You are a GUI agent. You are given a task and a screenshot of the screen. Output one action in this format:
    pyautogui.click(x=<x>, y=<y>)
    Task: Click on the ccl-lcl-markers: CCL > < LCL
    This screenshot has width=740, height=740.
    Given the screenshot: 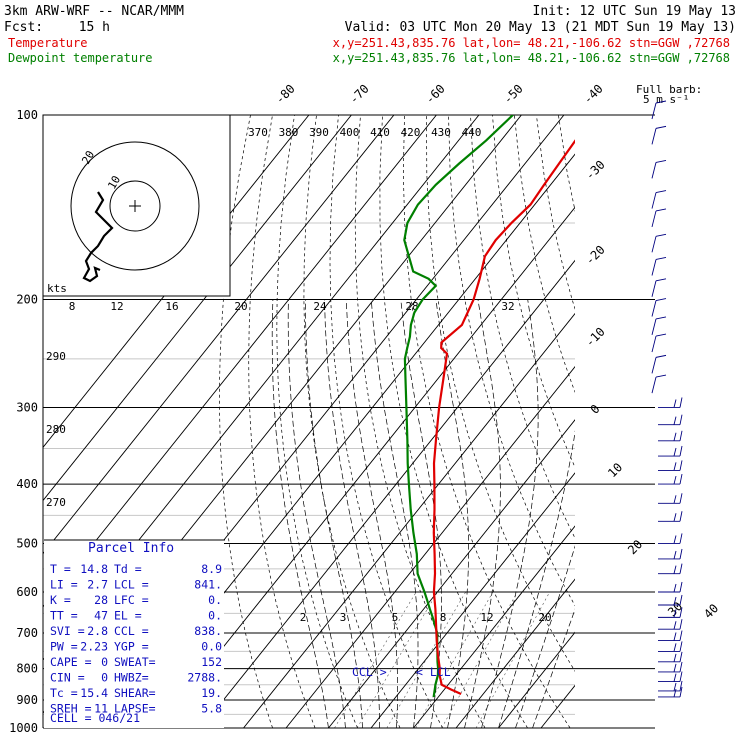 What is the action you would take?
    pyautogui.click(x=401, y=672)
    